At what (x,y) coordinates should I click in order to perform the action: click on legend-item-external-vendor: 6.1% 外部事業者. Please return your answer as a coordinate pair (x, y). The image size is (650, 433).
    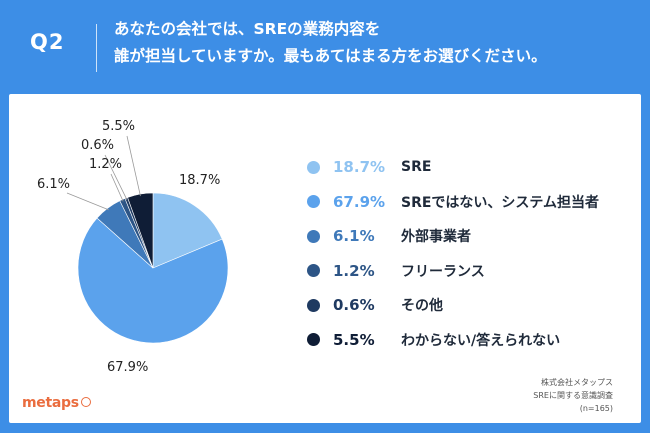
    Looking at the image, I should click on (453, 236).